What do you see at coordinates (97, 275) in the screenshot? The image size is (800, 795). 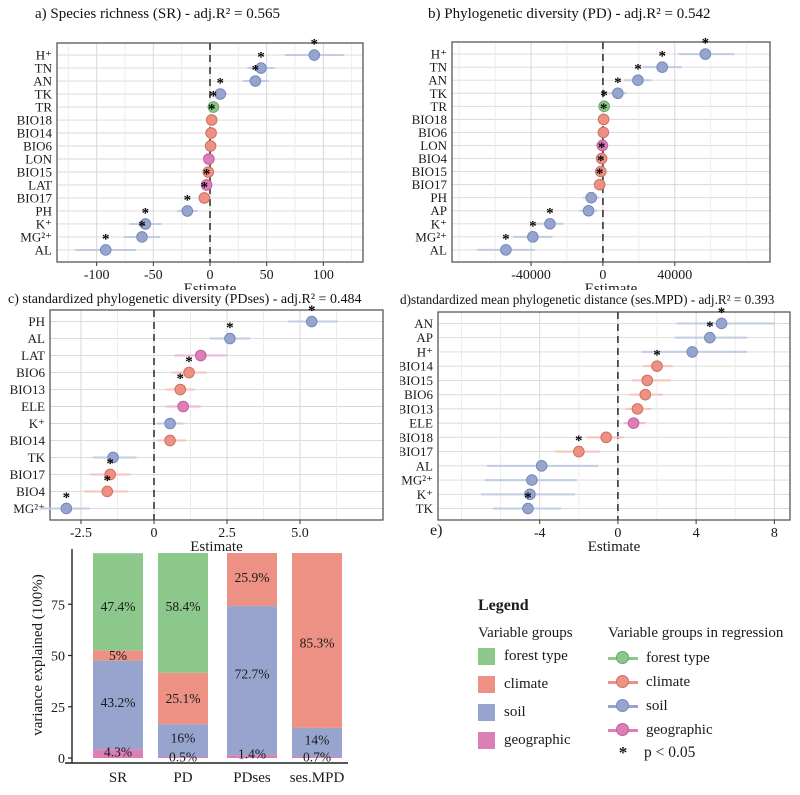 I see `svg-text: -100` at bounding box center [97, 275].